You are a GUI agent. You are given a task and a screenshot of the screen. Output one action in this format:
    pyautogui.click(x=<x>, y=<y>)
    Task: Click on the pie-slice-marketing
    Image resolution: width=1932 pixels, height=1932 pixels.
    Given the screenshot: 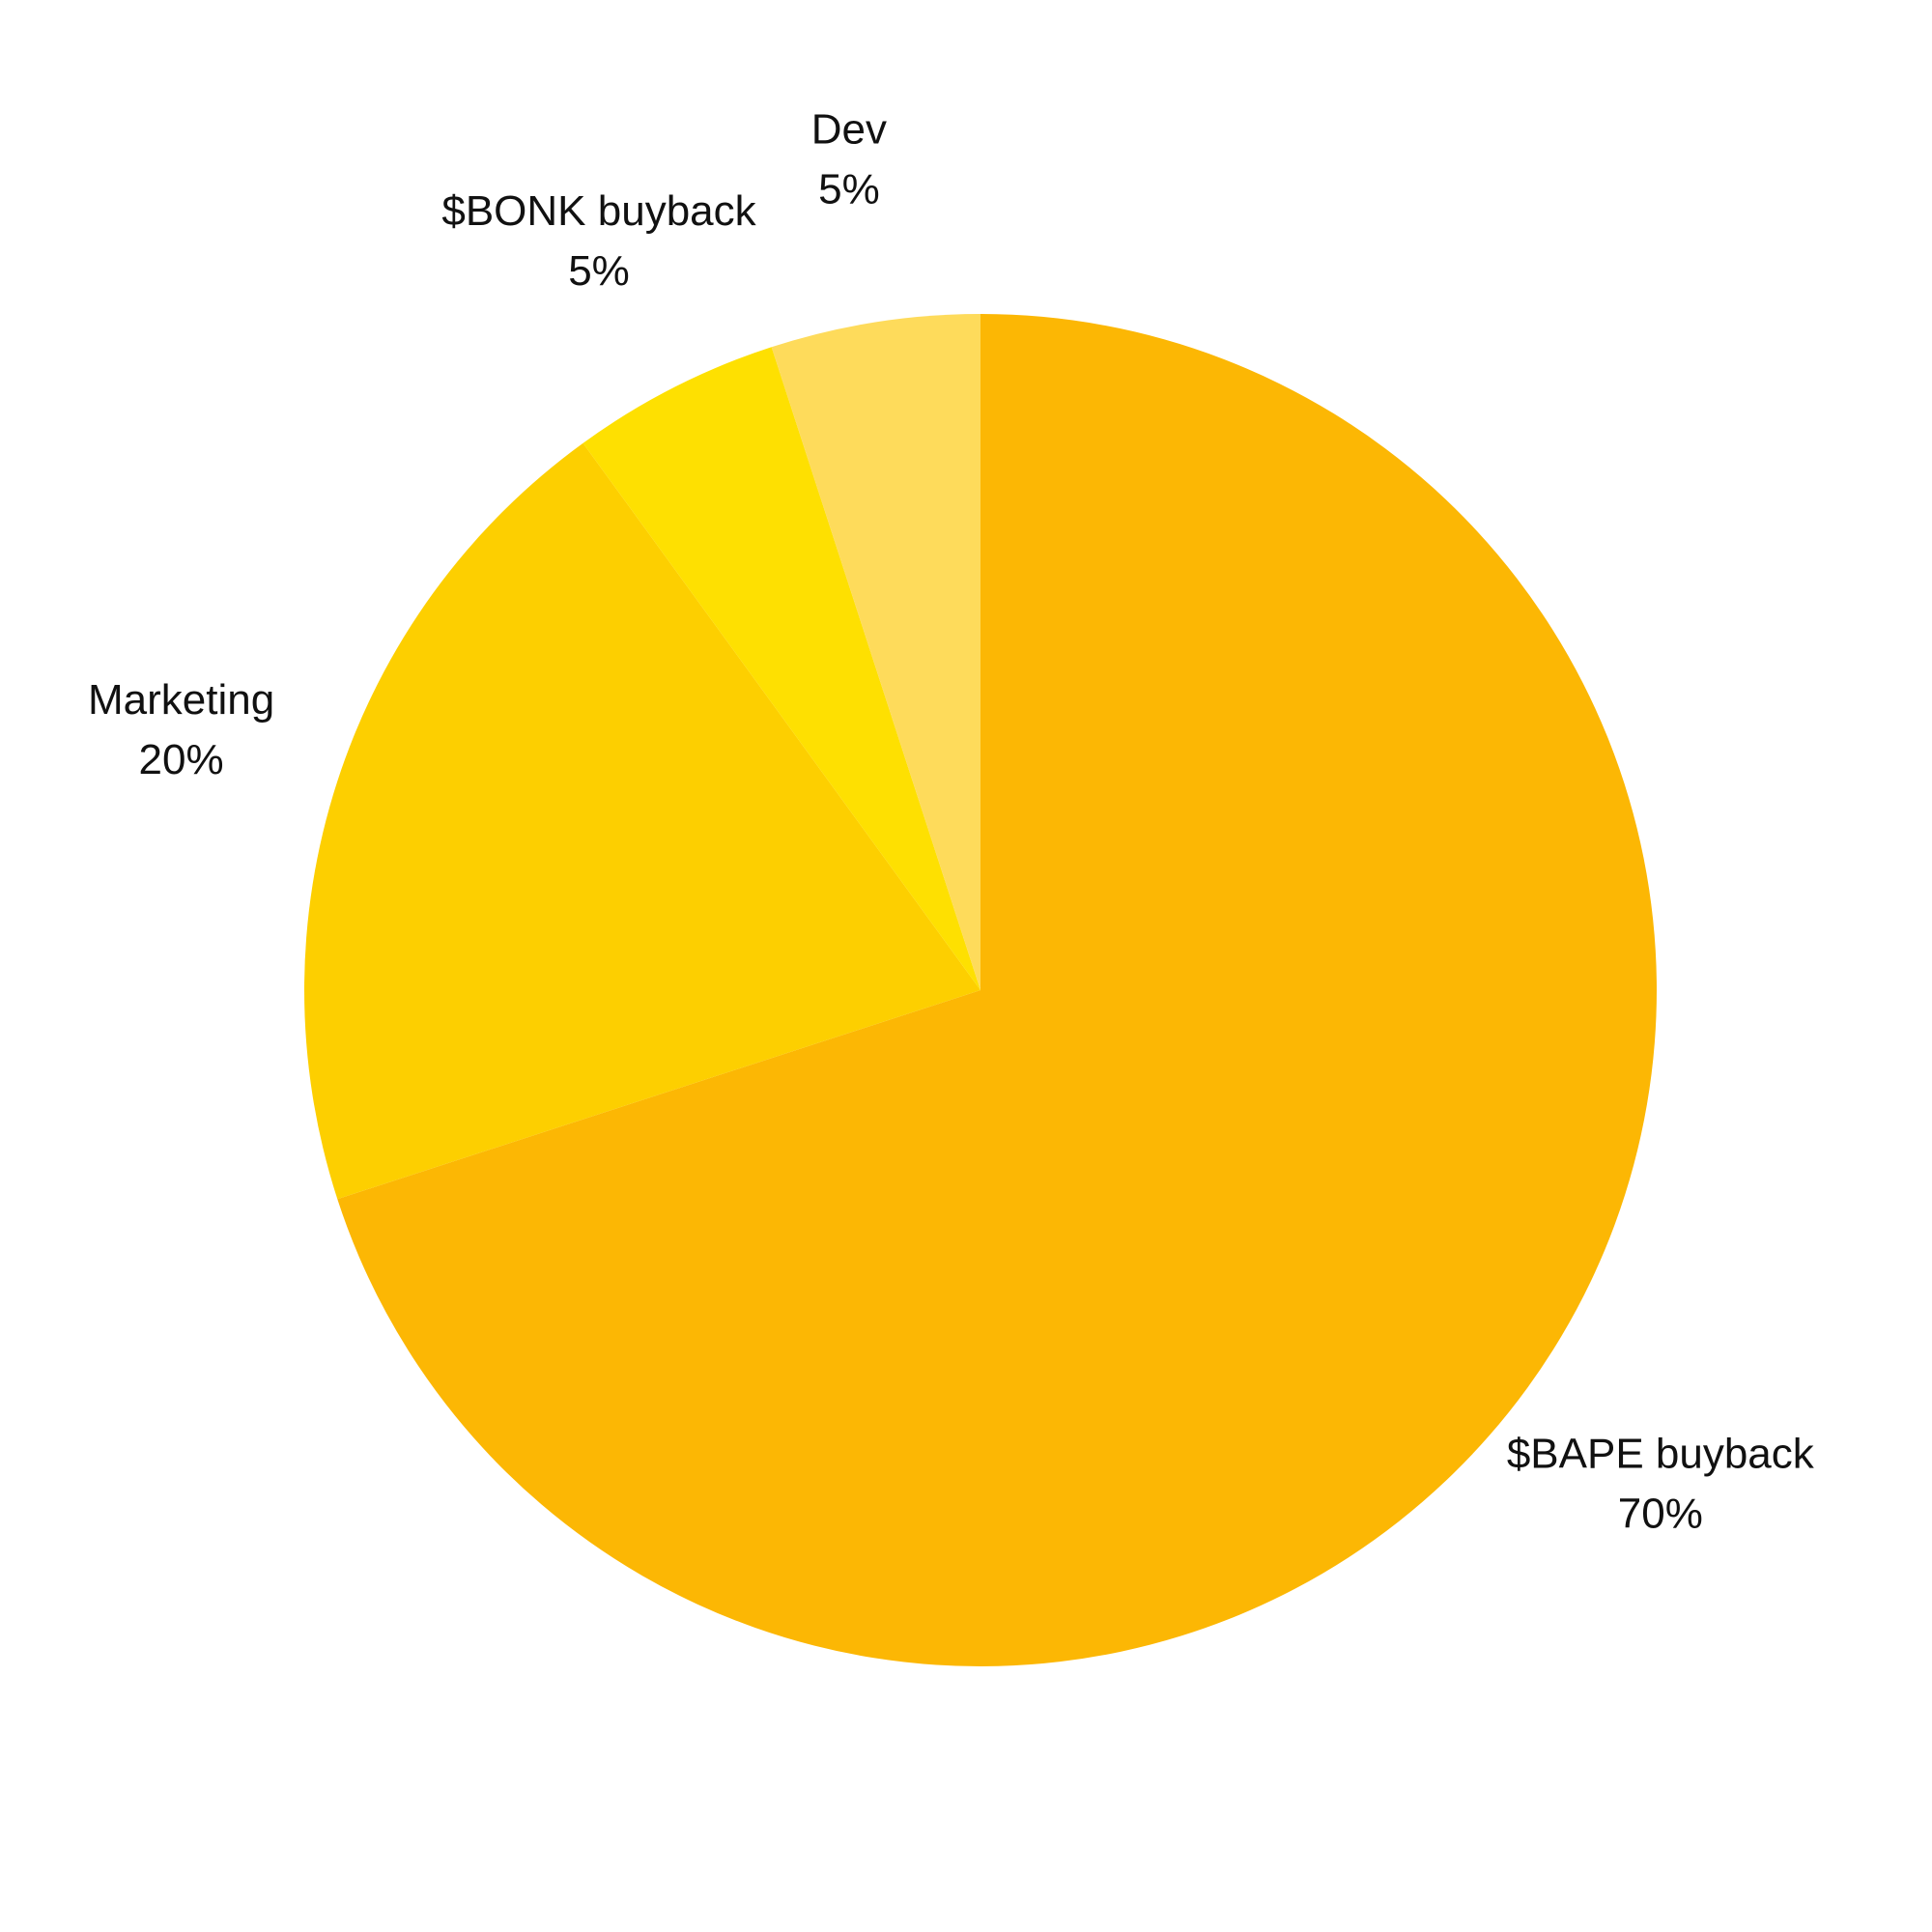 What is the action you would take?
    pyautogui.click(x=642, y=821)
    